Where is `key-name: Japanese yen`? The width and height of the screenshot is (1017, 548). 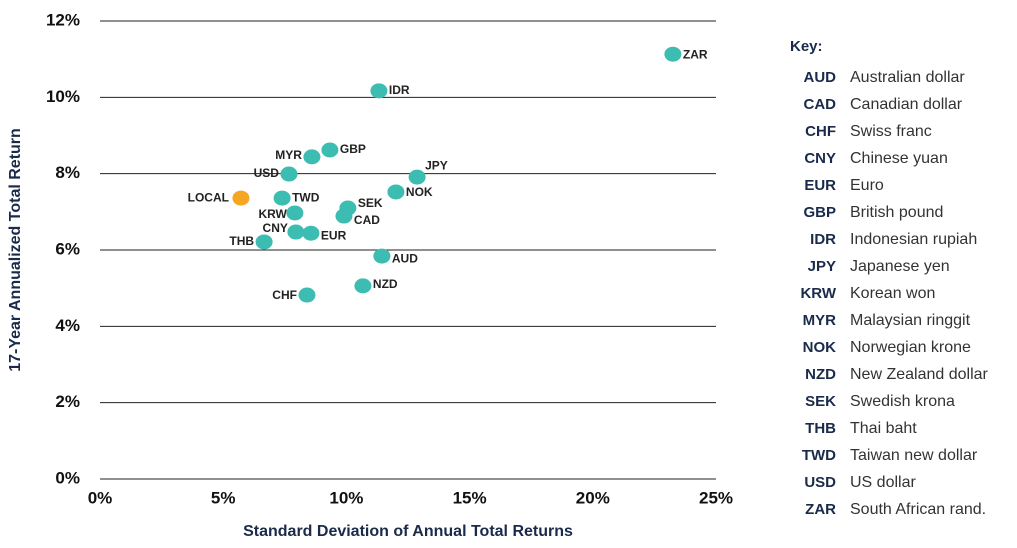 key-name: Japanese yen is located at coordinates (900, 266).